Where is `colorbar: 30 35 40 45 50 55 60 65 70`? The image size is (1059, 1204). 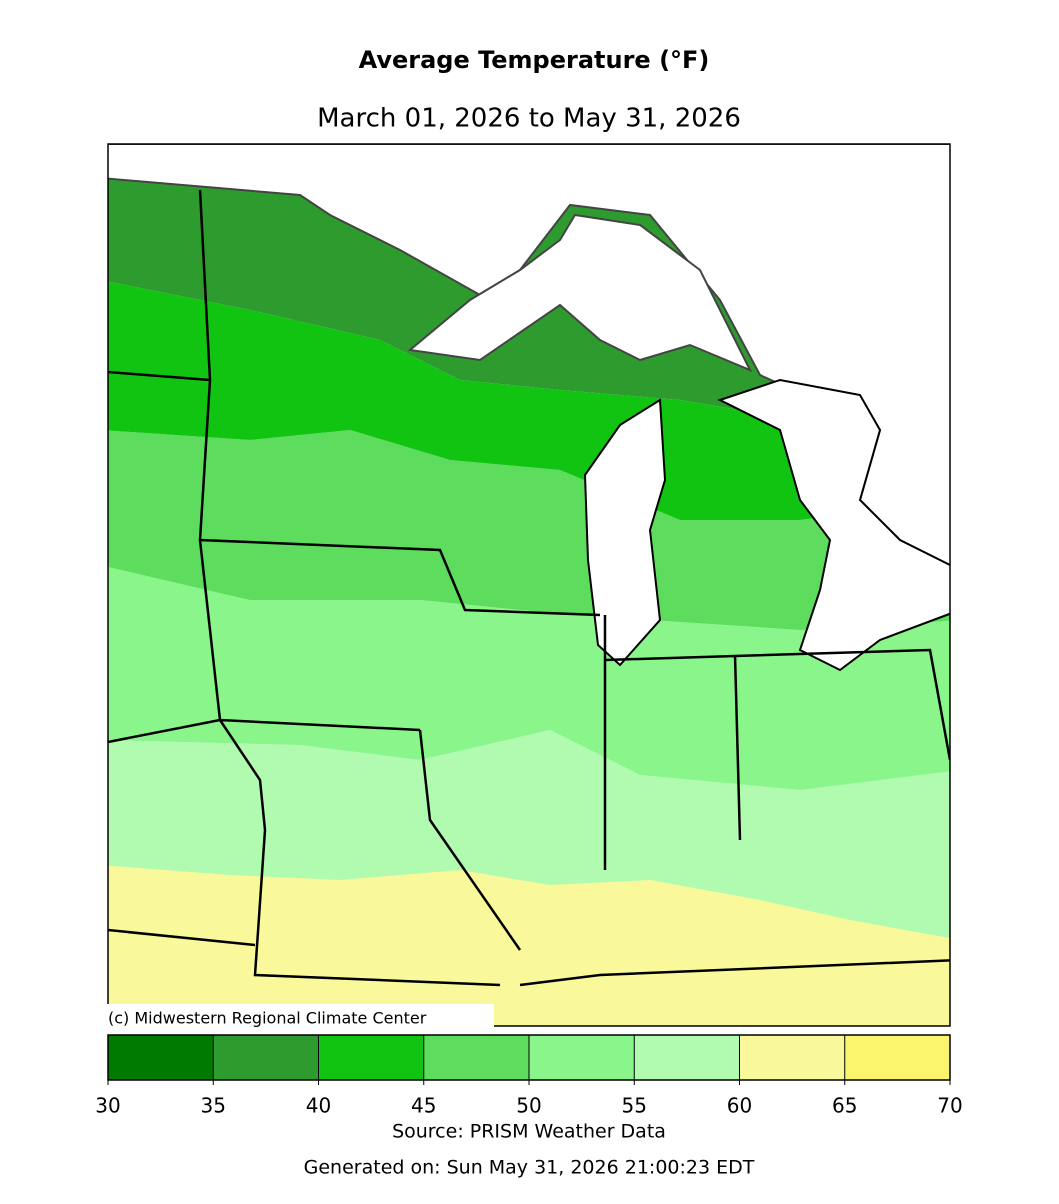 colorbar: 30 35 40 45 50 55 60 65 70 is located at coordinates (529, 1076).